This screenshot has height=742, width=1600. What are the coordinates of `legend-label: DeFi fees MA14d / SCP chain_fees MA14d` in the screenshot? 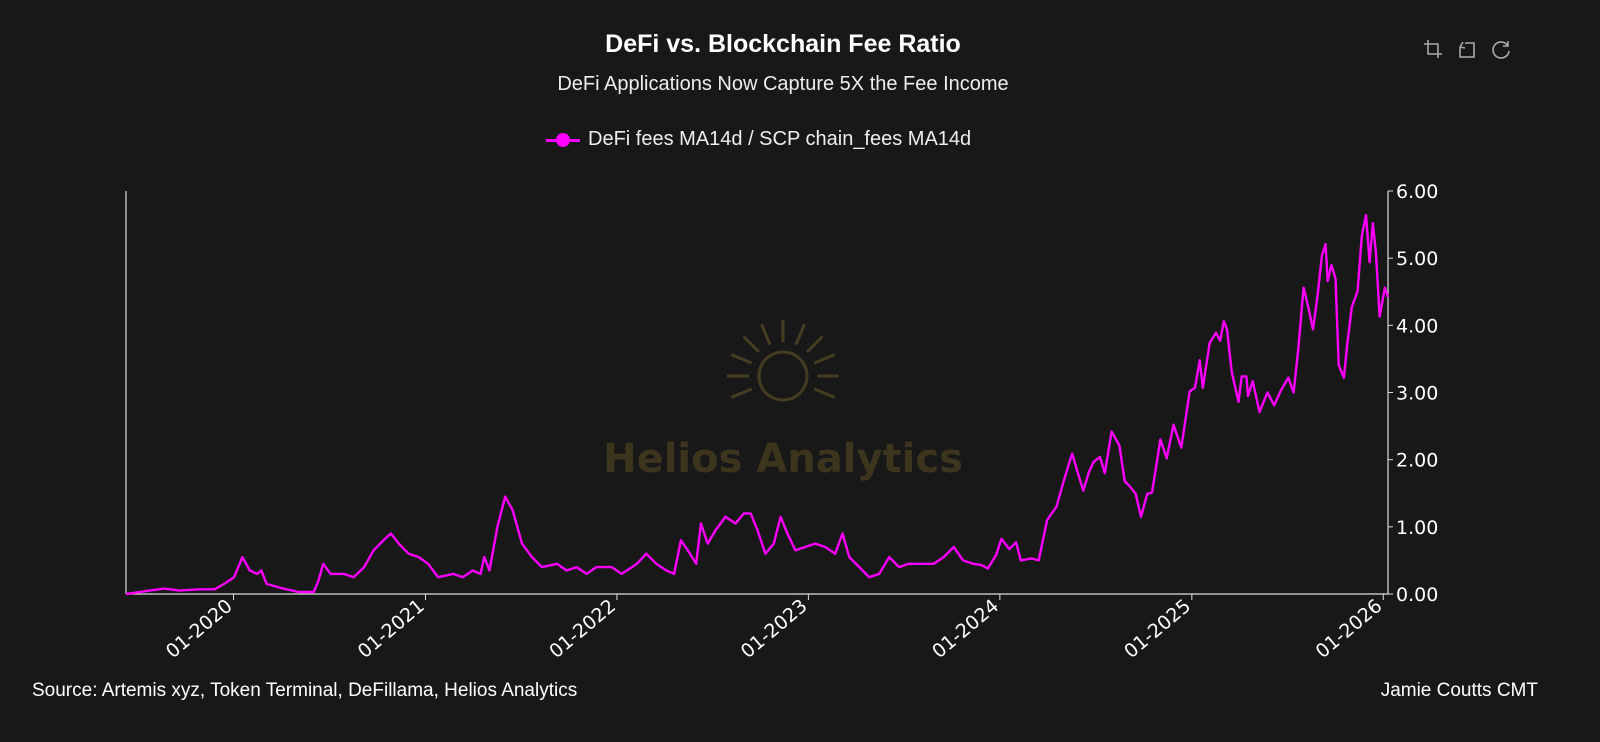 It's located at (780, 139).